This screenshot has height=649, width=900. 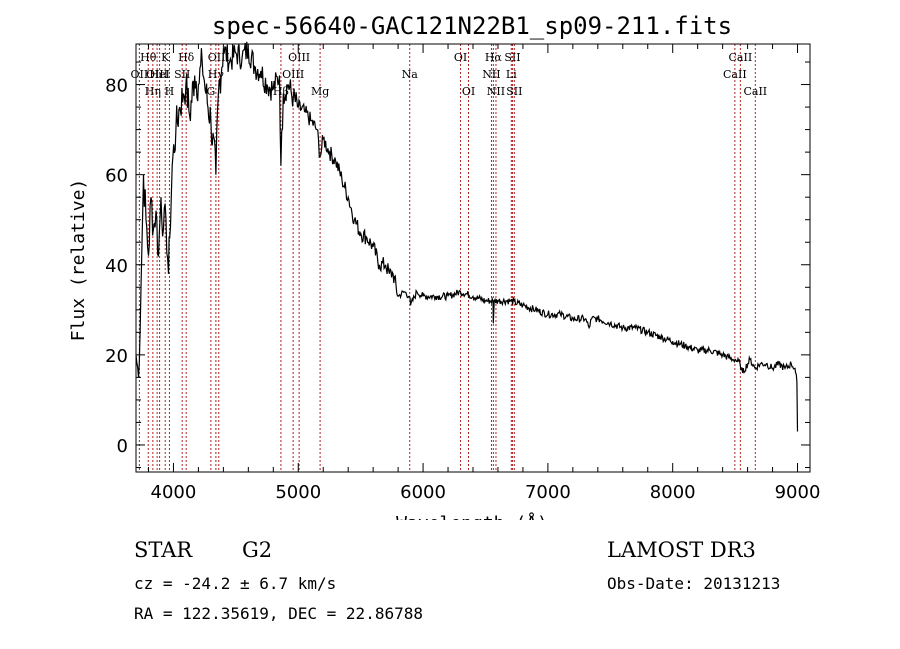 I want to click on x-tick-label: 6000, so click(x=423, y=492).